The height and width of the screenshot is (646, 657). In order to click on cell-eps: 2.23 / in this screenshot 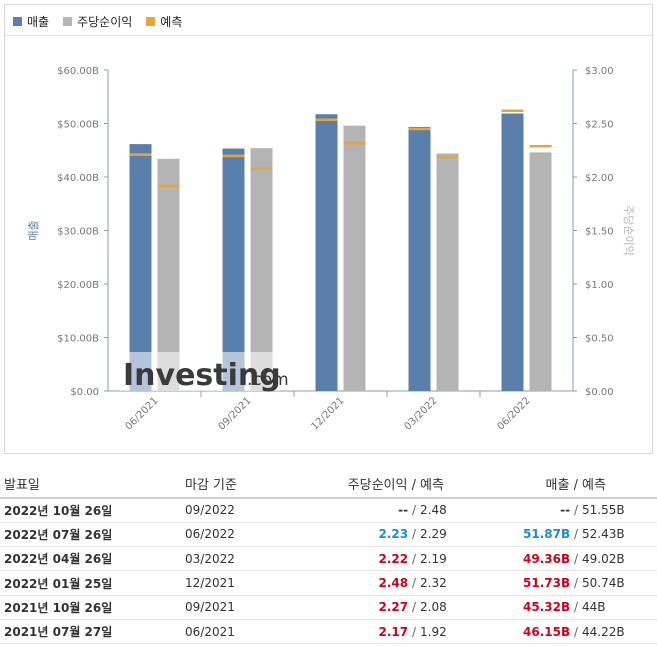, I will do `click(365, 535)`.